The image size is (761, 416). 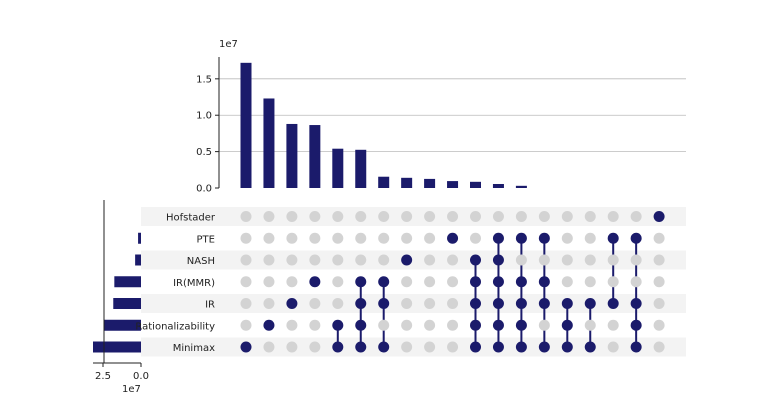 What do you see at coordinates (383, 125) in the screenshot?
I see `intersection-bars` at bounding box center [383, 125].